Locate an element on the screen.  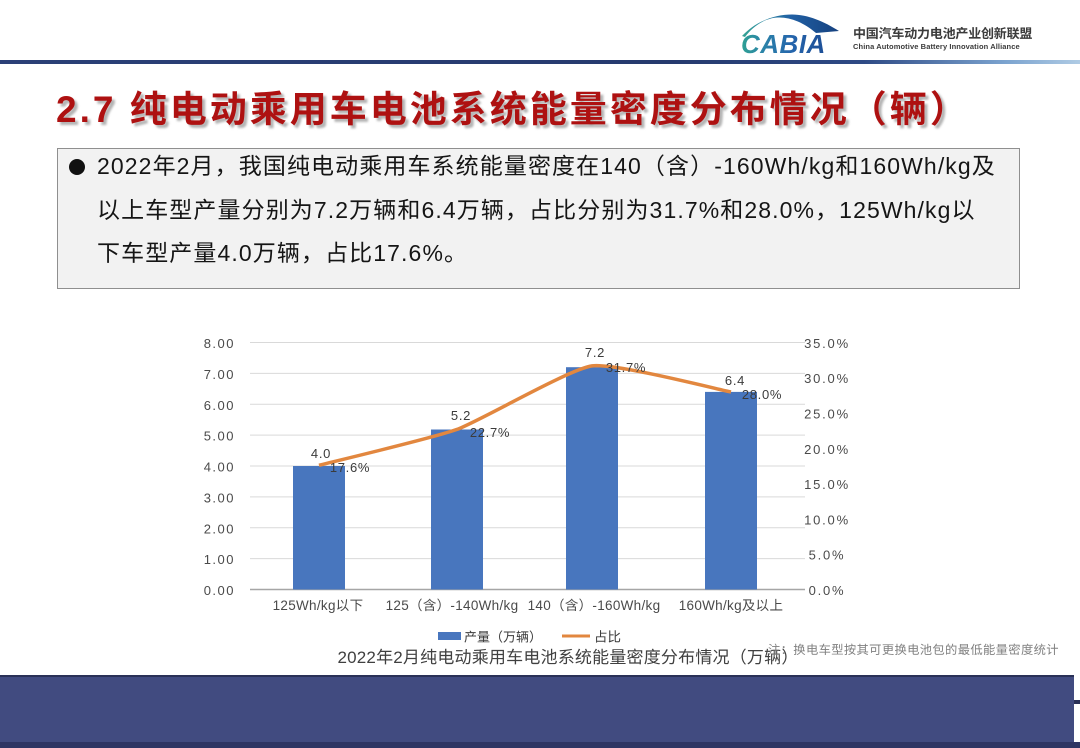
svg-text: 0.00 is located at coordinates (219, 589).